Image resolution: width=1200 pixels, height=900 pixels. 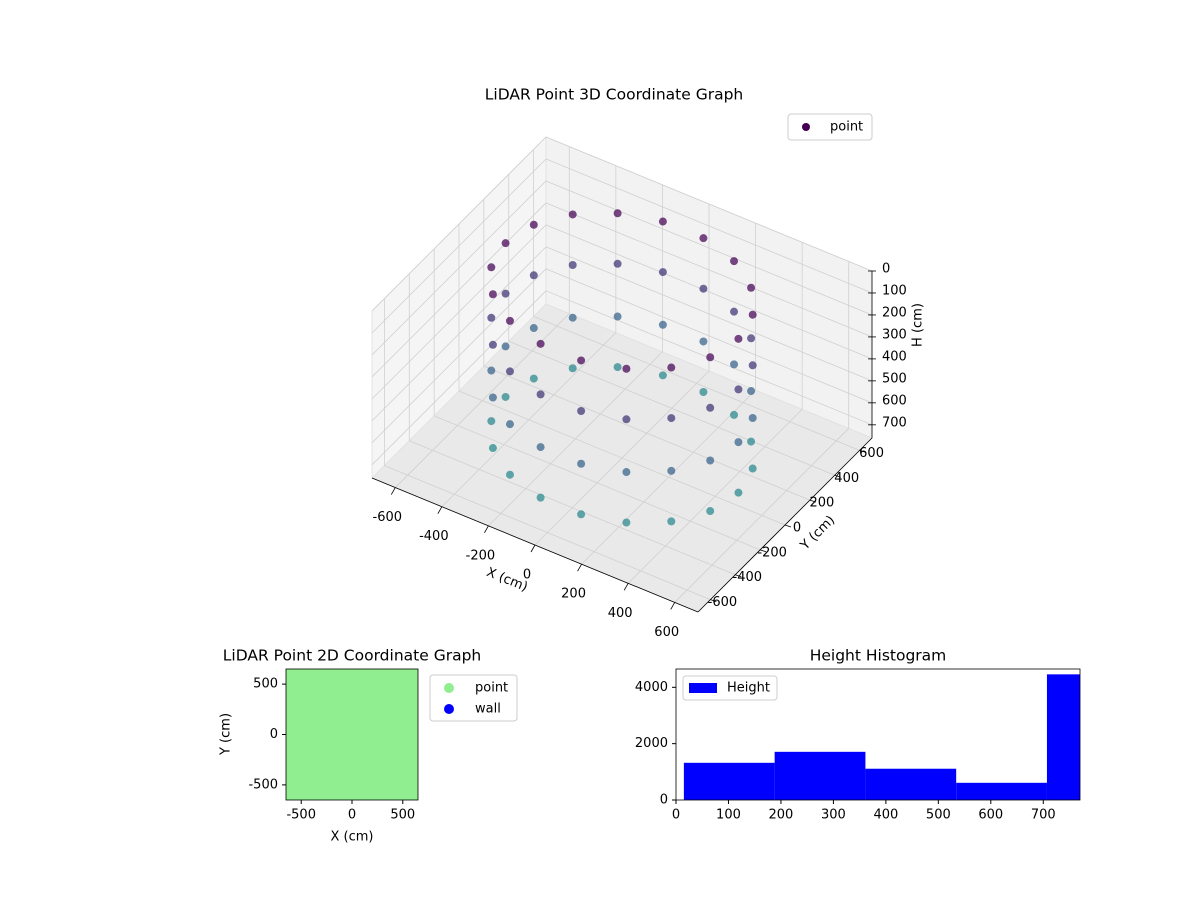 What do you see at coordinates (894, 422) in the screenshot?
I see `z-tick-label: 700` at bounding box center [894, 422].